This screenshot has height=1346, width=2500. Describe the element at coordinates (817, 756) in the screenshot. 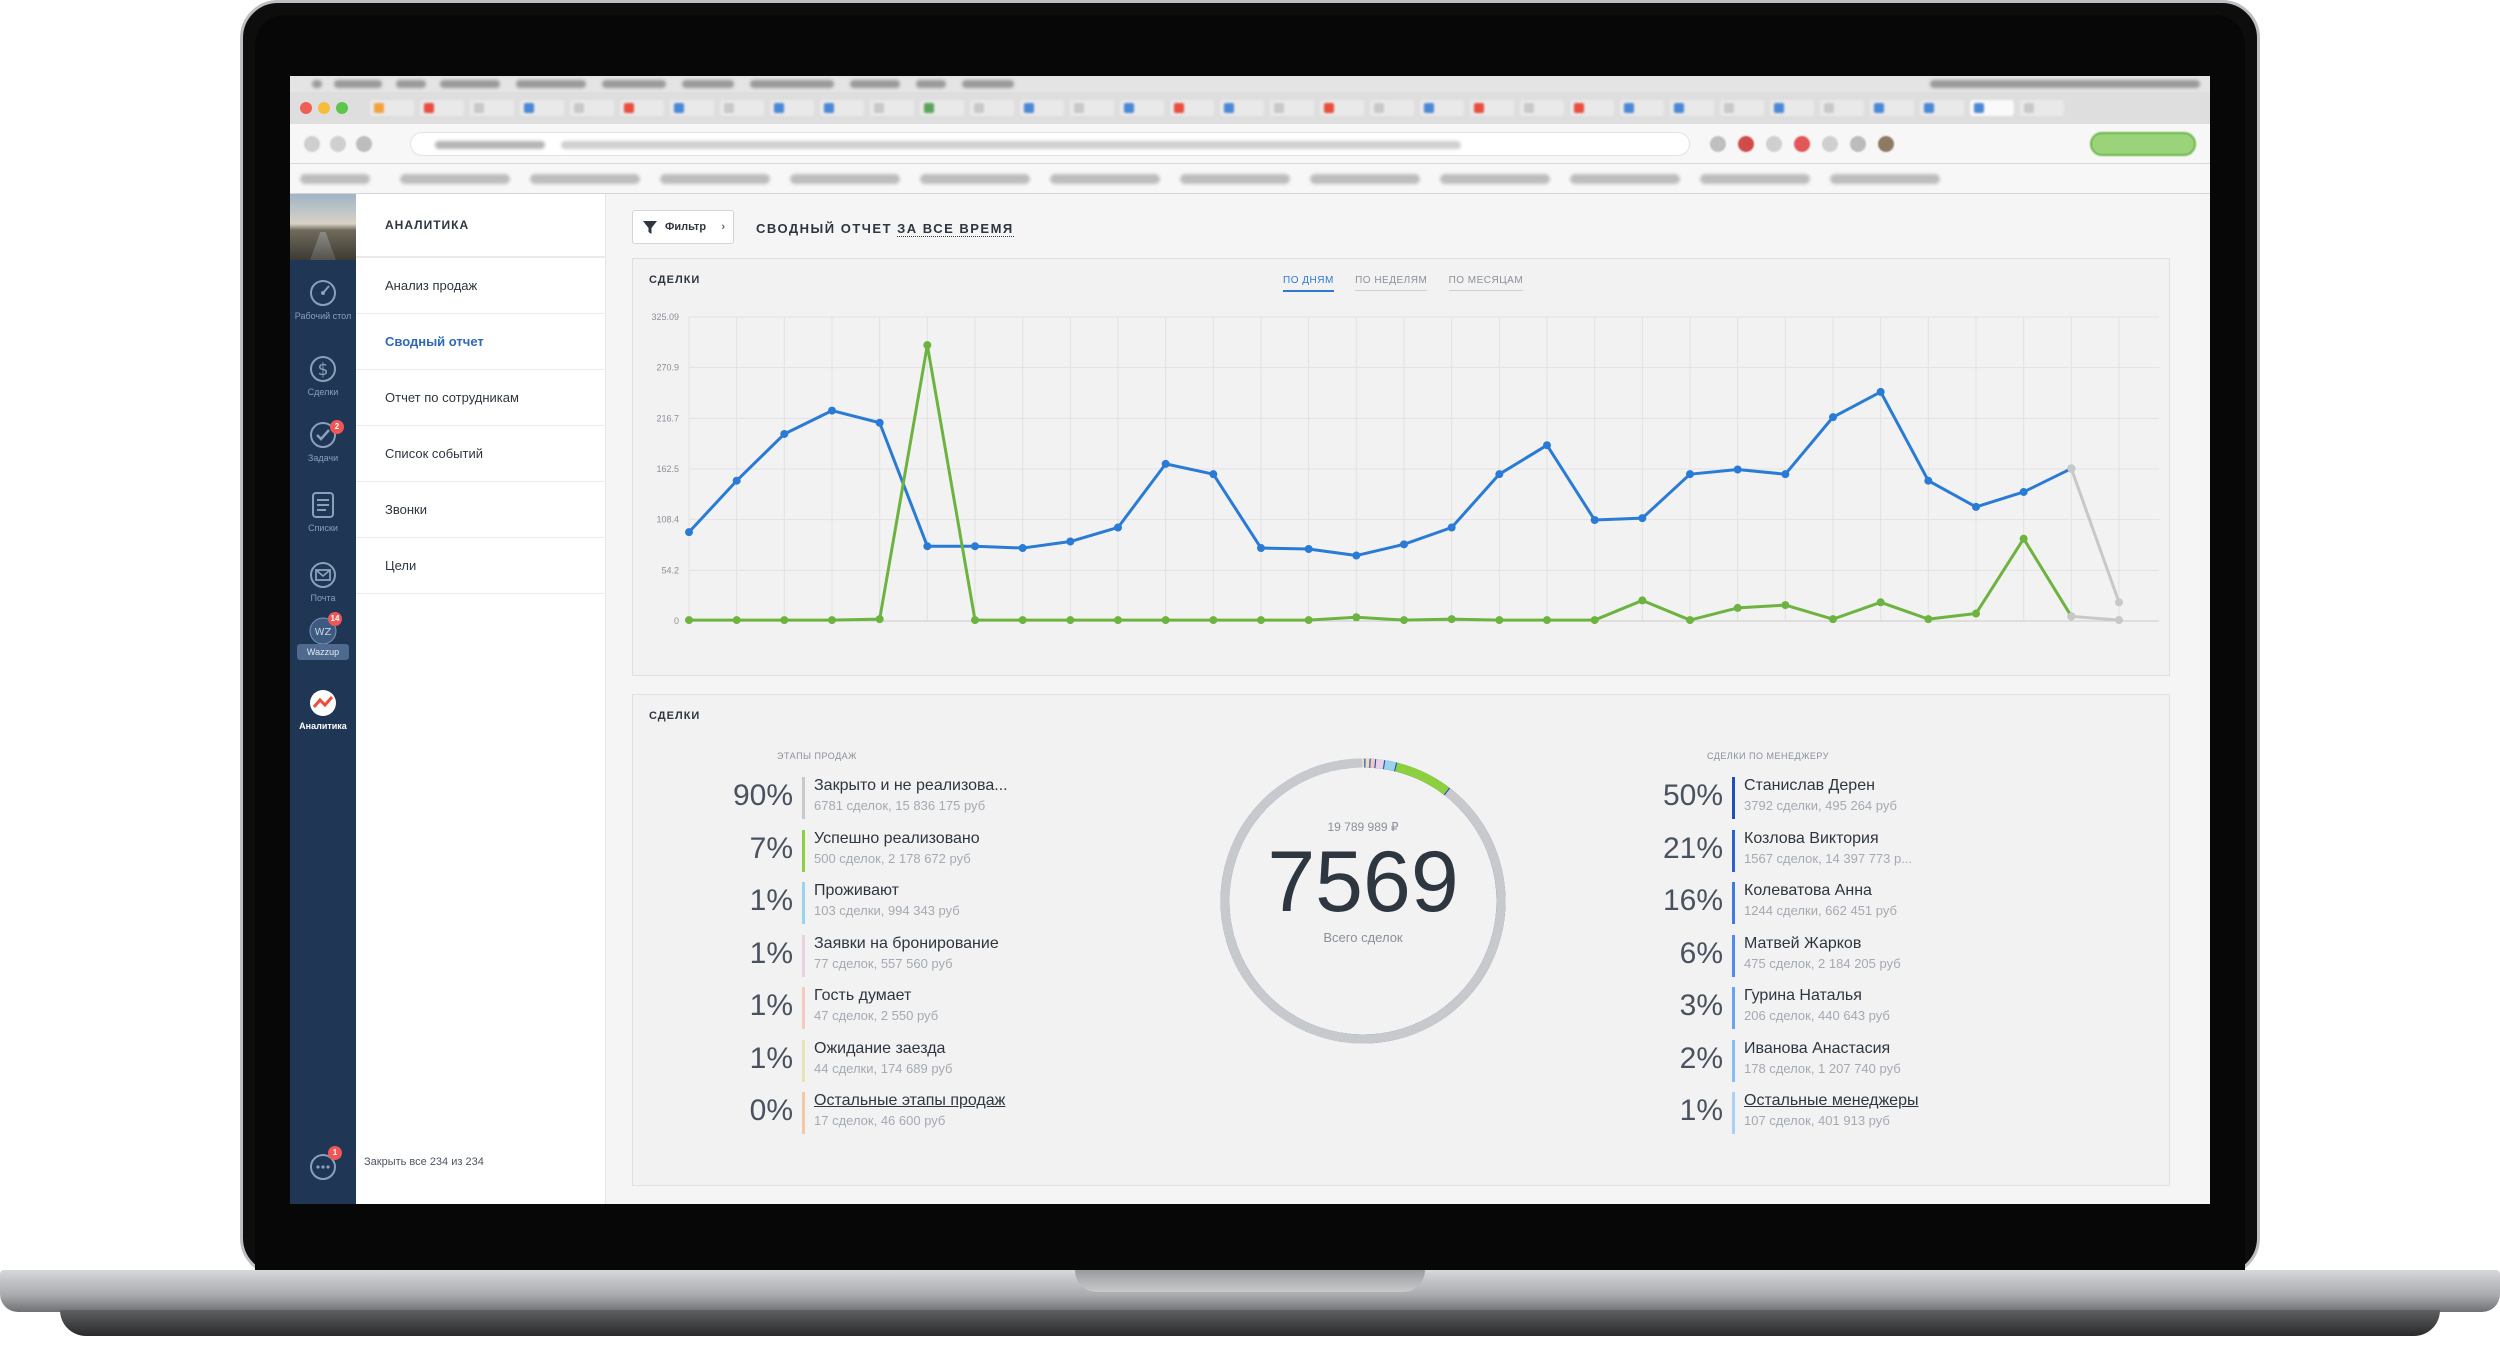

I see `stages-heading: ЭТАПЫ ПРОДАЖ` at that location.